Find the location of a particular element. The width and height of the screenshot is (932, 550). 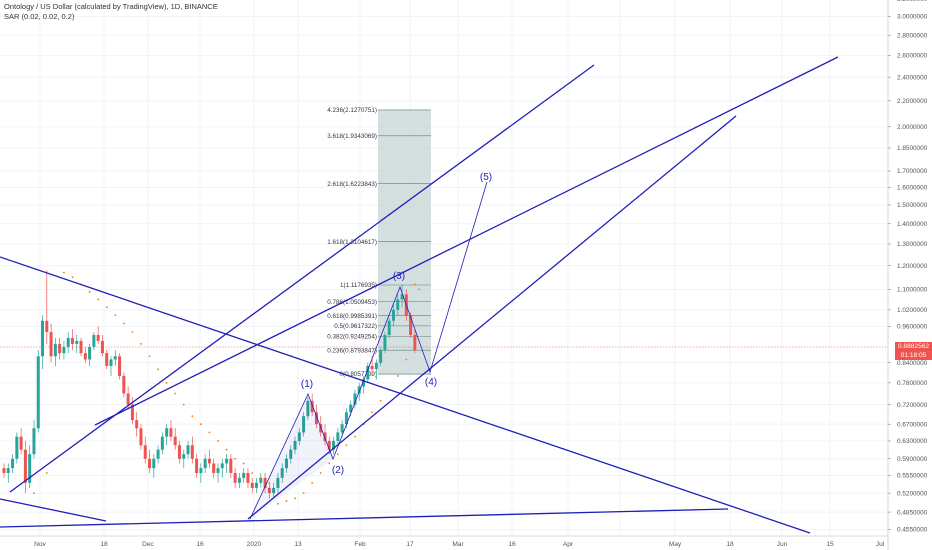

price-tick-label: 0.7200000 is located at coordinates (912, 405).